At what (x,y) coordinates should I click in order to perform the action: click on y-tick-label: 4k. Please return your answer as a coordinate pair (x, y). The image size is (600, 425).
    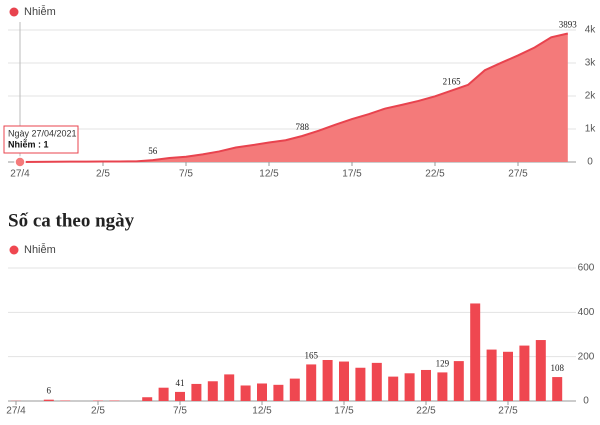
    Looking at the image, I should click on (591, 30).